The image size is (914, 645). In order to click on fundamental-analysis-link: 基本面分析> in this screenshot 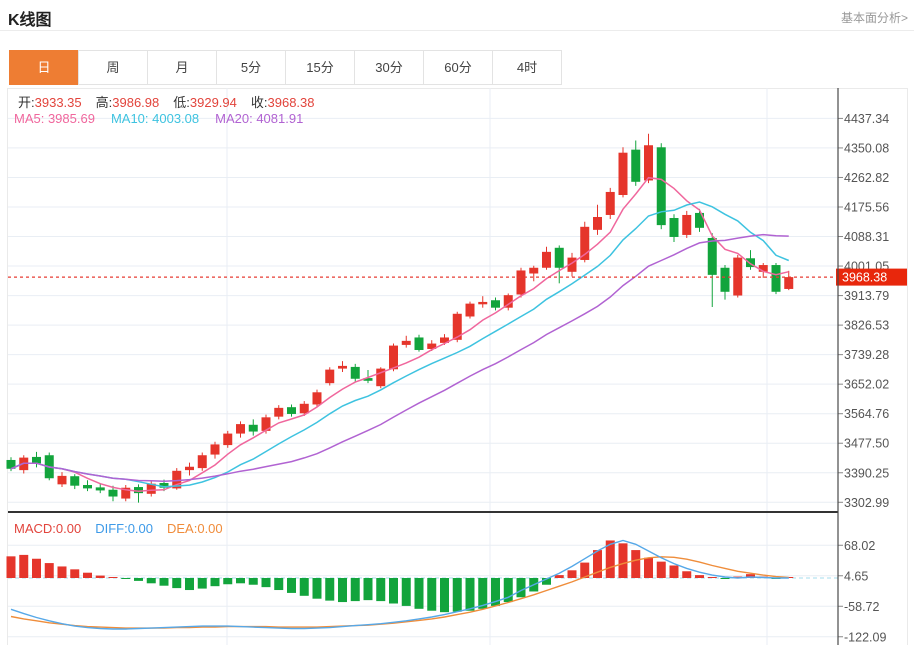, I will do `click(874, 18)`.